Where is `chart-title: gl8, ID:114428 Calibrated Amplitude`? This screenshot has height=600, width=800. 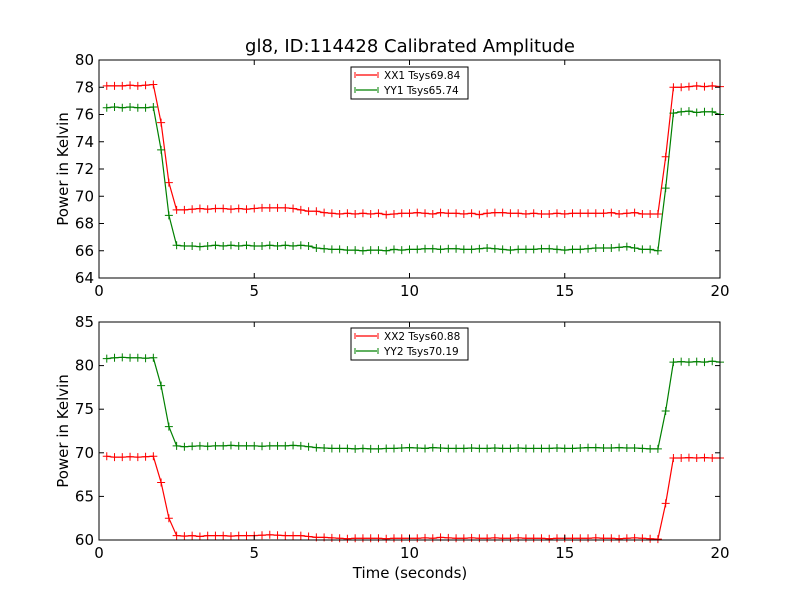
chart-title: gl8, ID:114428 Calibrated Amplitude is located at coordinates (410, 46).